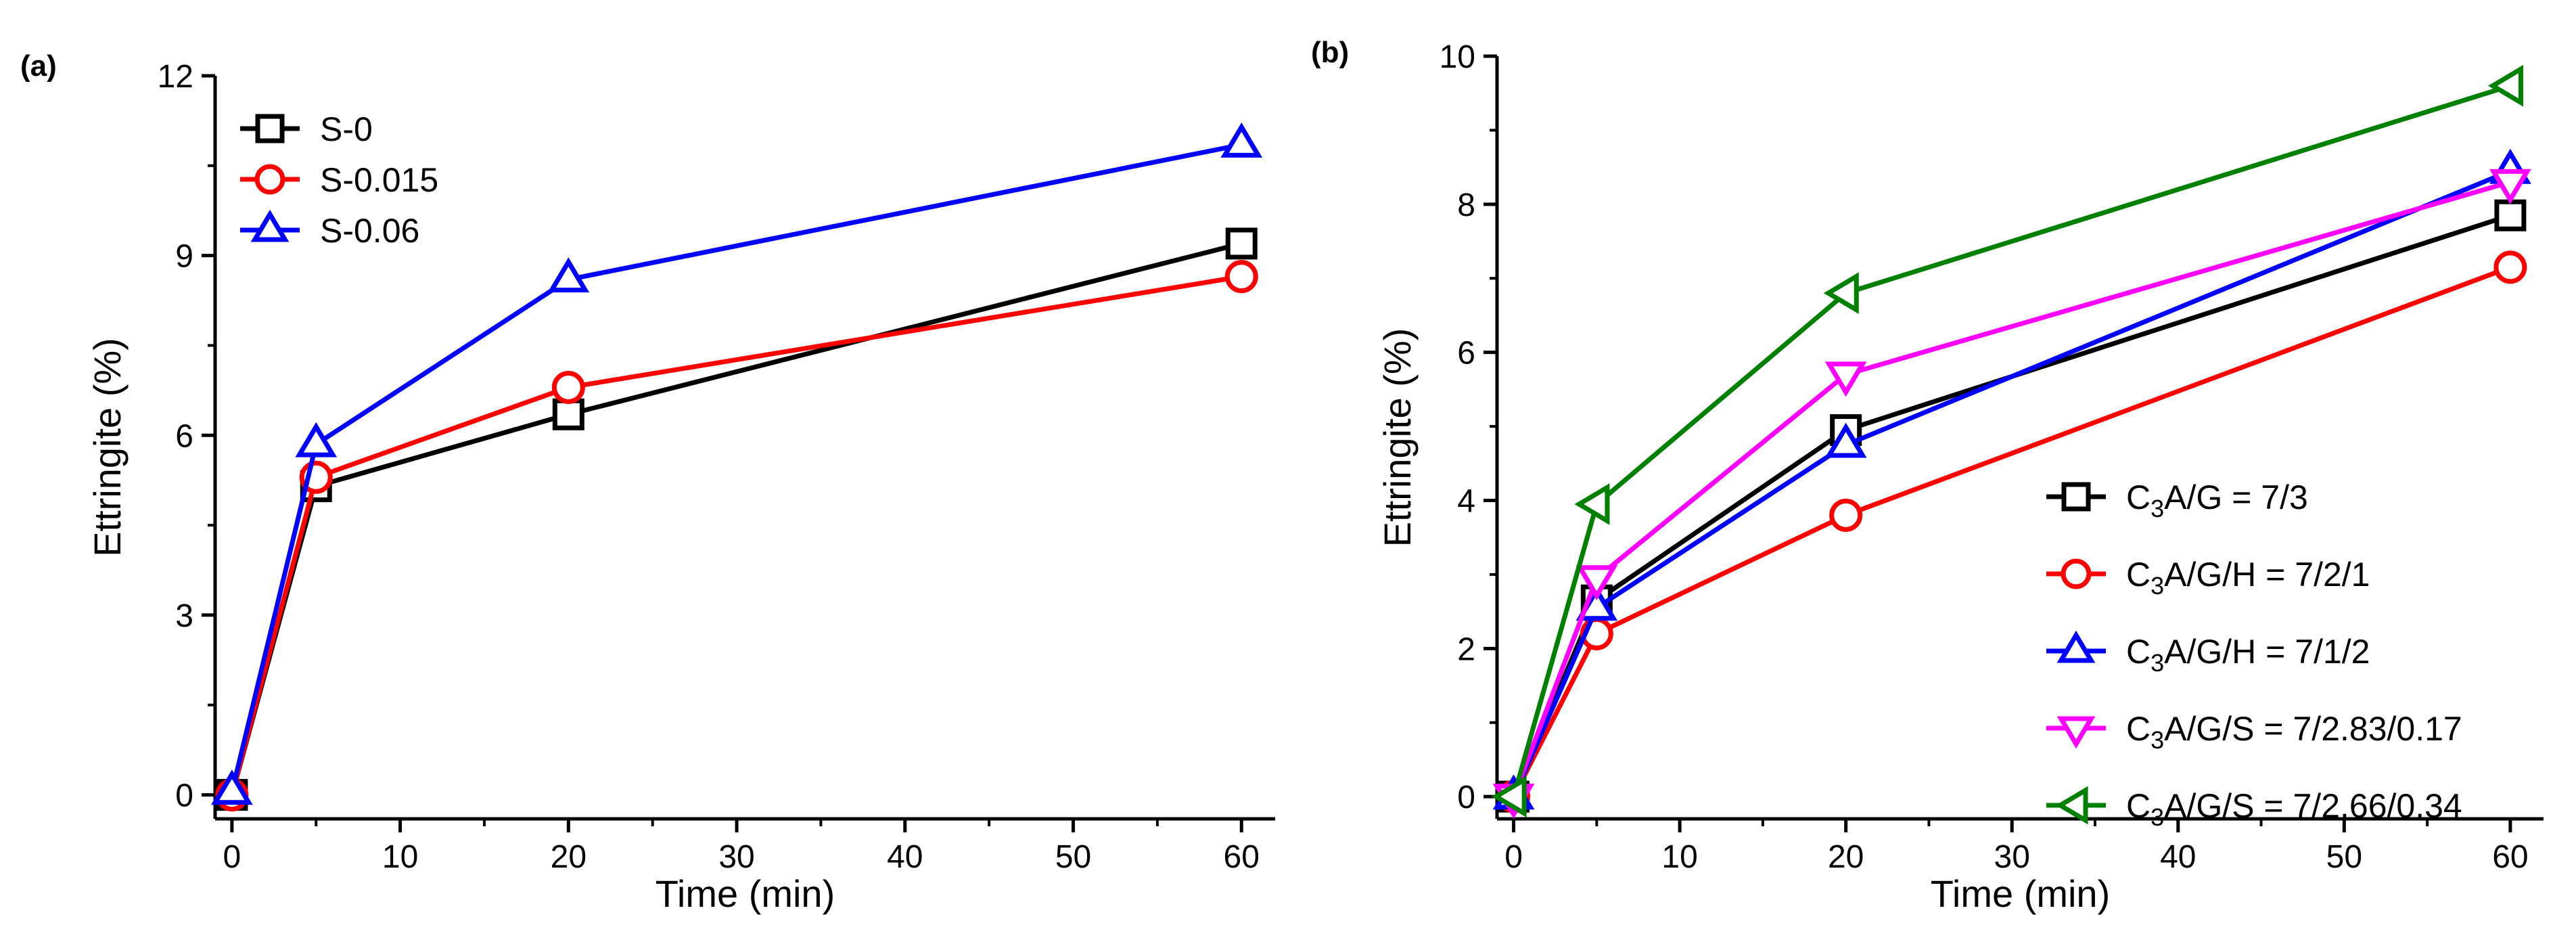 This screenshot has height=942, width=2576. What do you see at coordinates (369, 231) in the screenshot?
I see `legend-label: S-0.06` at bounding box center [369, 231].